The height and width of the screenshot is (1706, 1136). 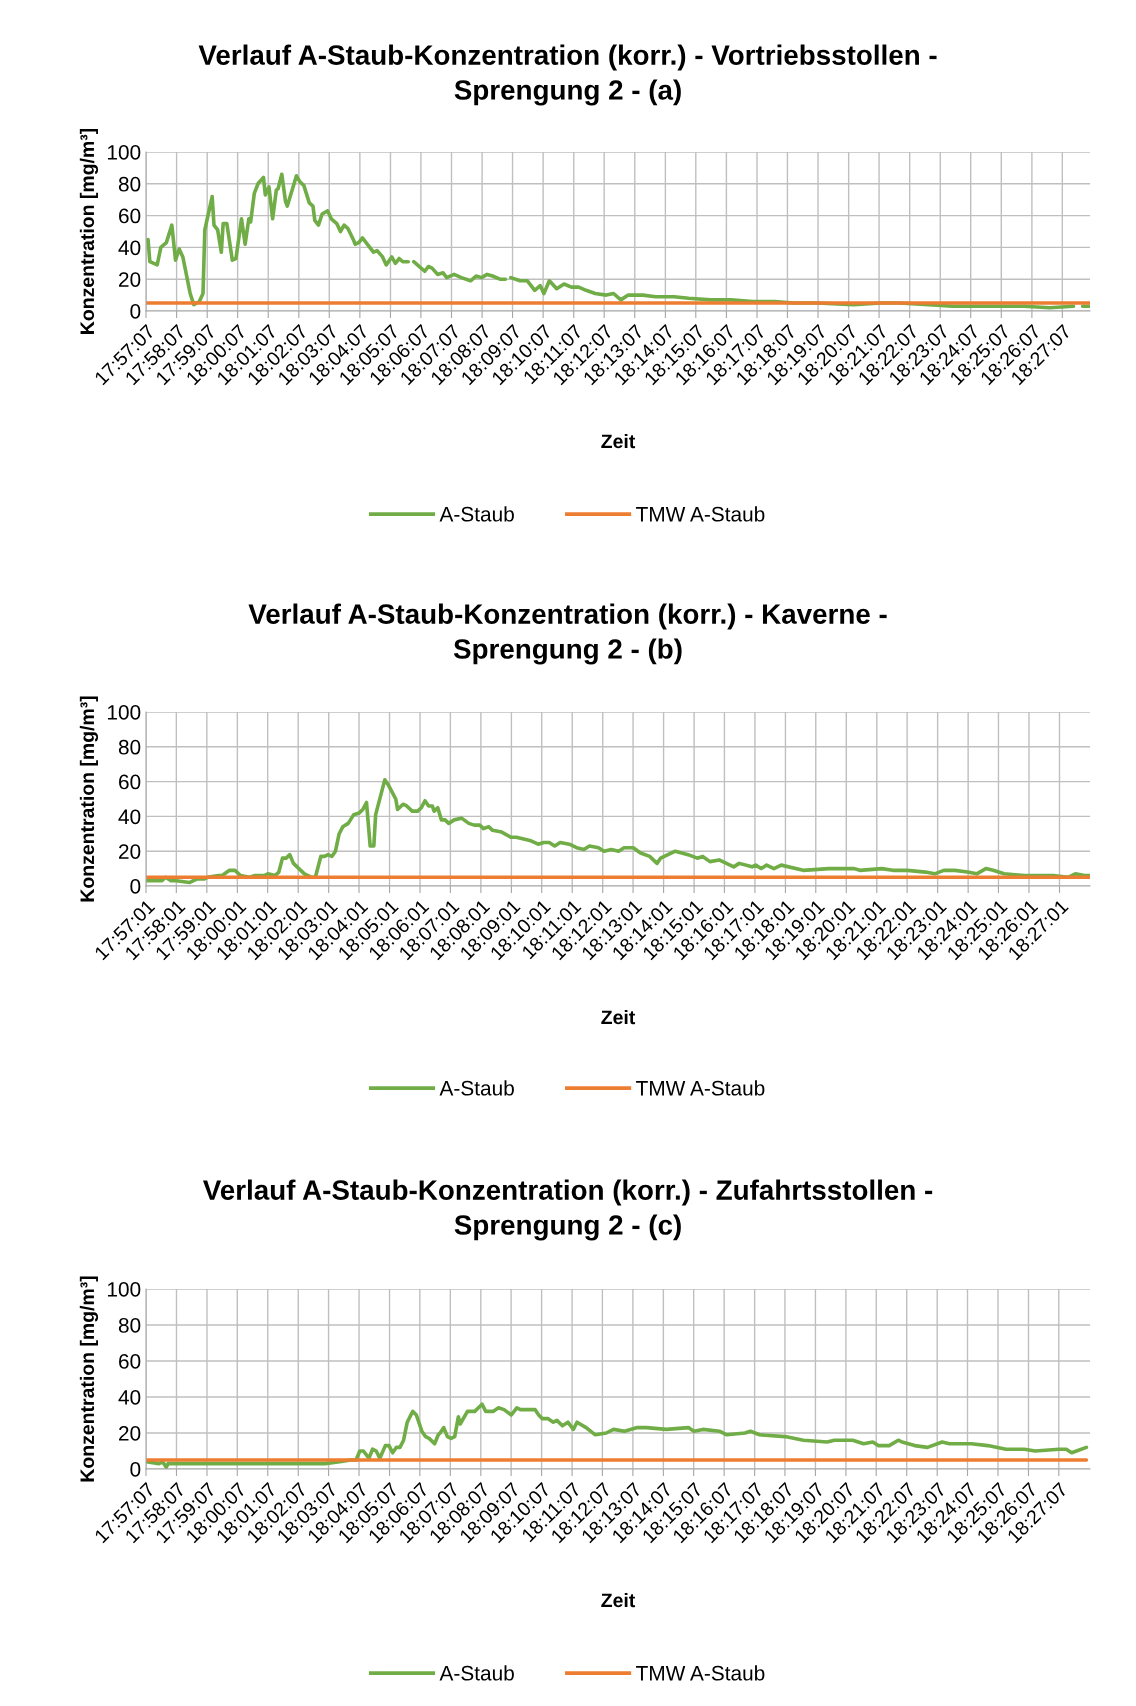 What do you see at coordinates (567, 75) in the screenshot?
I see `chart-title: Verlauf A-Staub-Konzentration (korr.) - Vortriebsstollen - Sprengung 2 - (a)` at bounding box center [567, 75].